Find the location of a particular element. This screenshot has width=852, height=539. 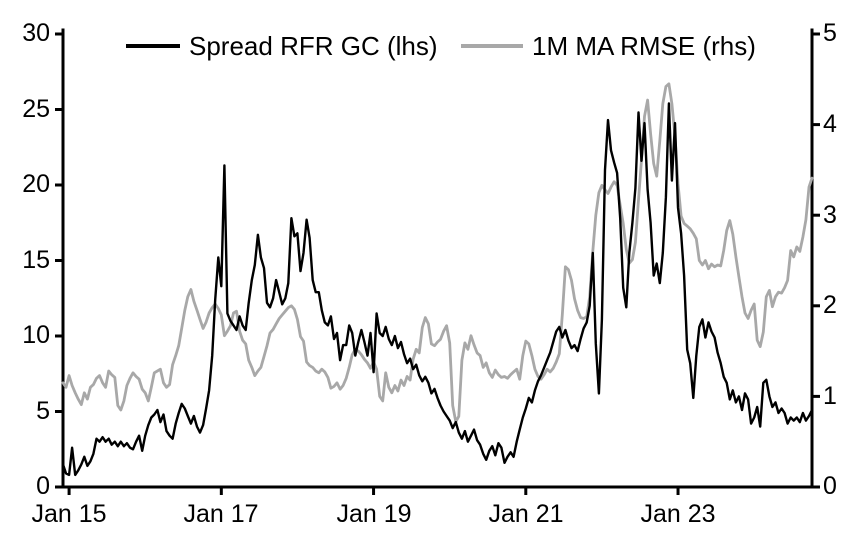

y-axis-right-tick-5: 5 is located at coordinates (830, 33).